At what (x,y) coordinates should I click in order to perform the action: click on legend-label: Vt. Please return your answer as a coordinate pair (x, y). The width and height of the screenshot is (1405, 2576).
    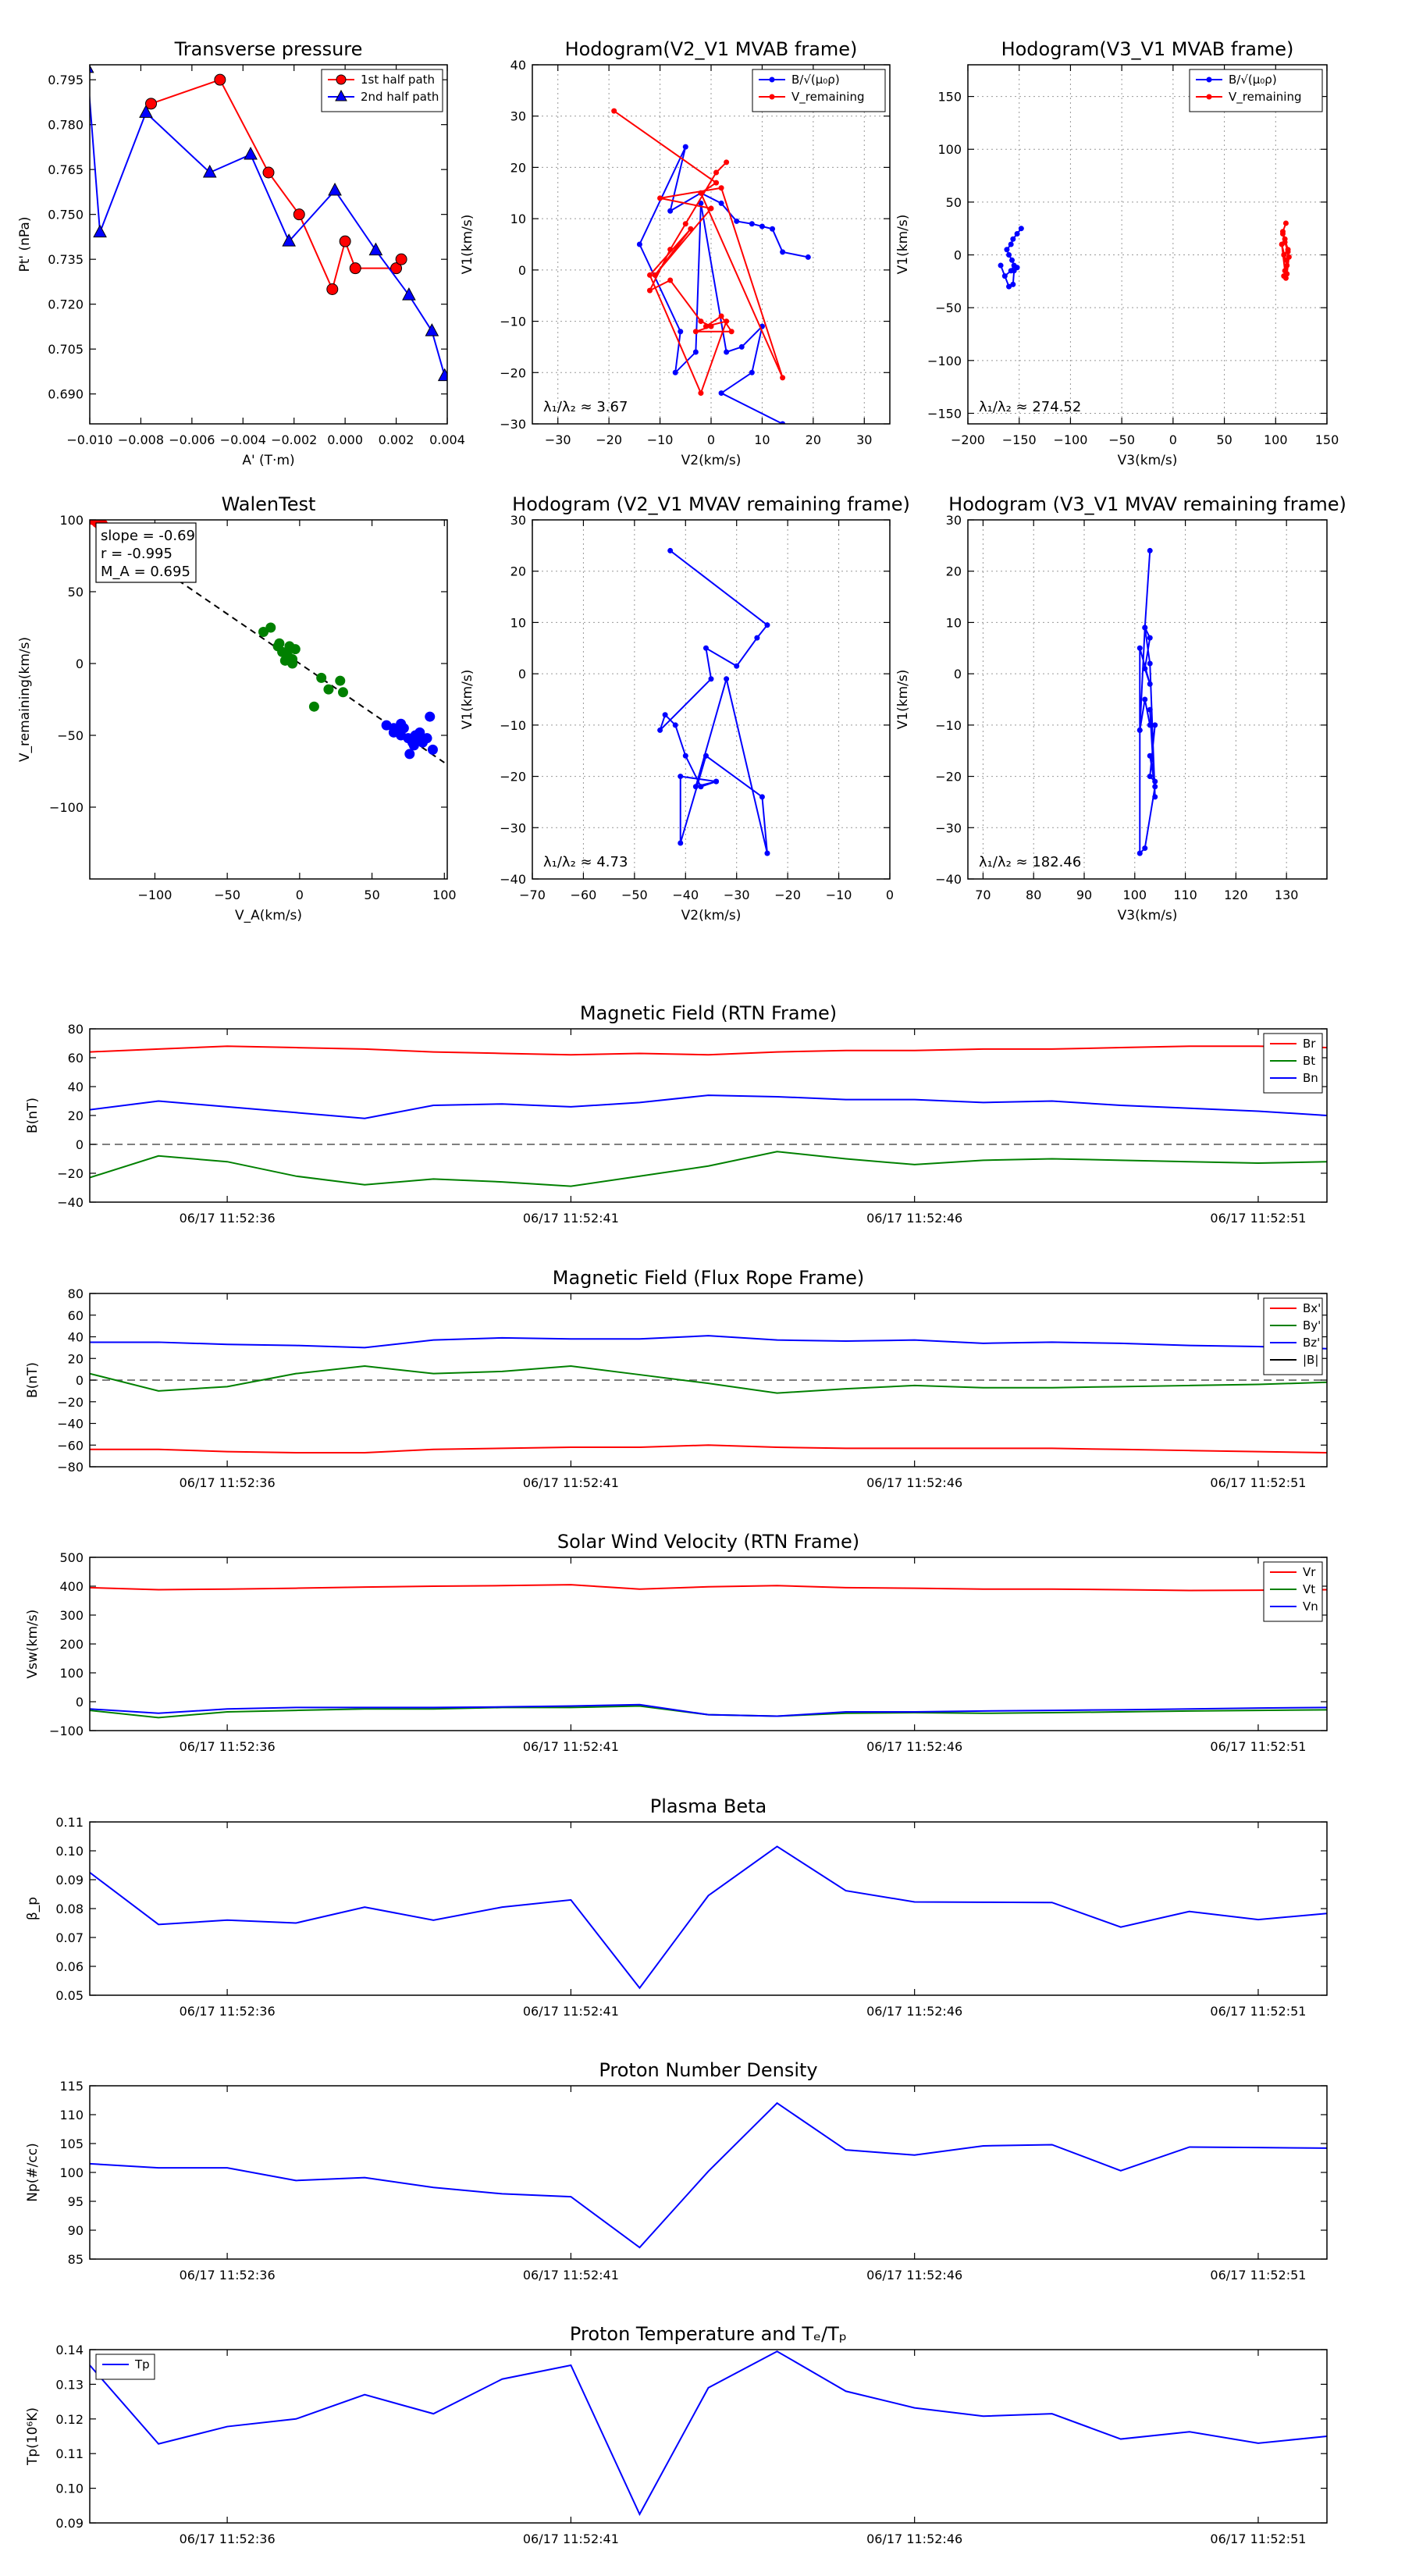
    Looking at the image, I should click on (1309, 1589).